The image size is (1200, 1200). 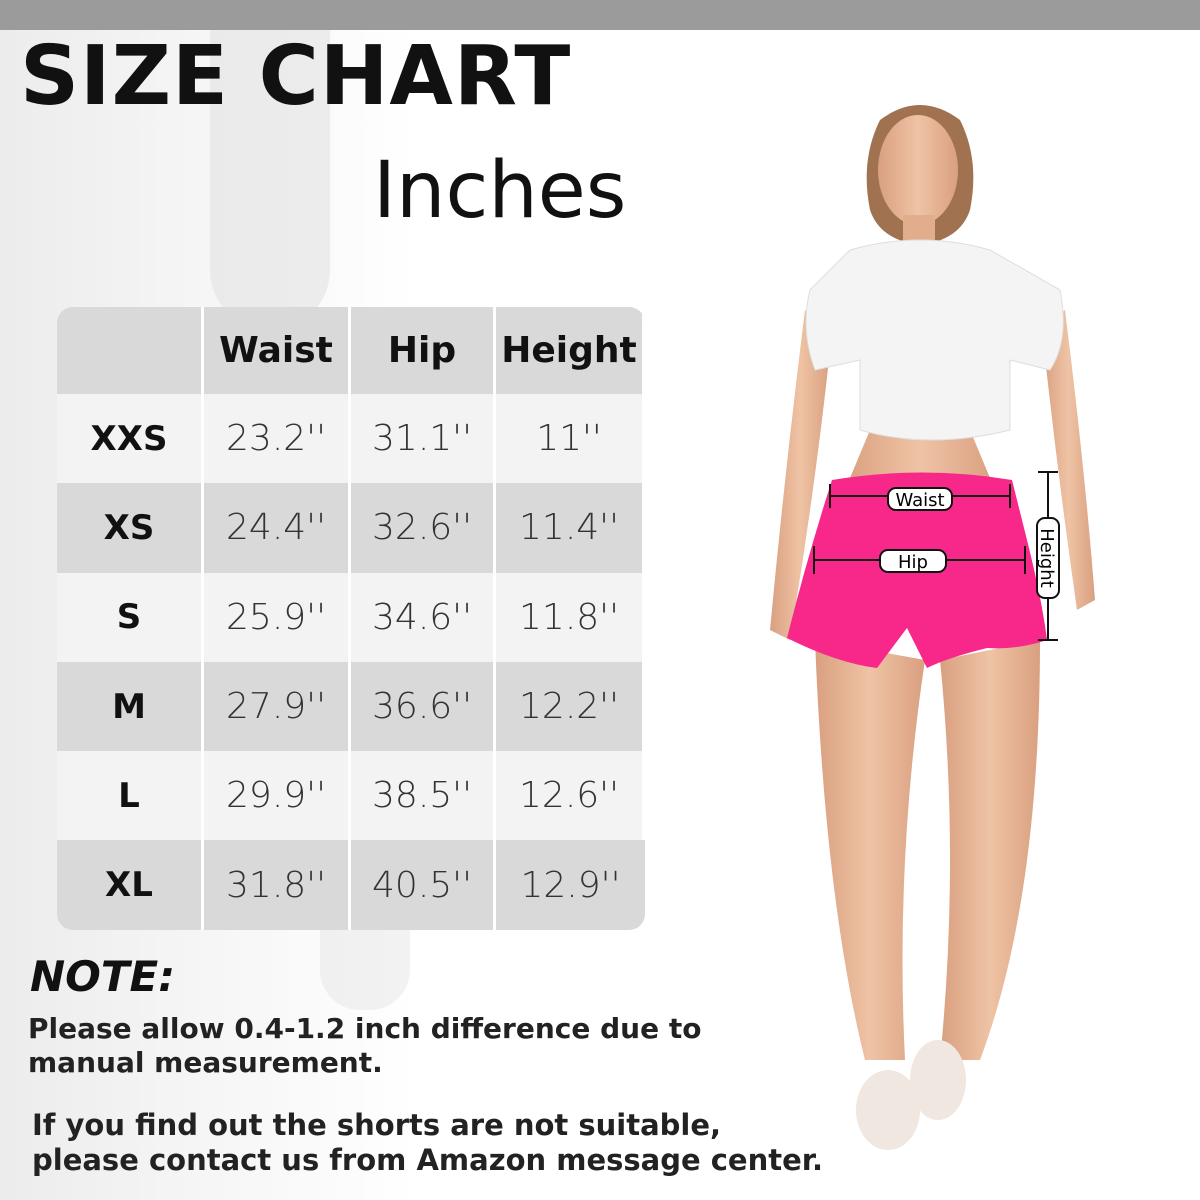 I want to click on page-title: SIZE CHART, so click(x=296, y=76).